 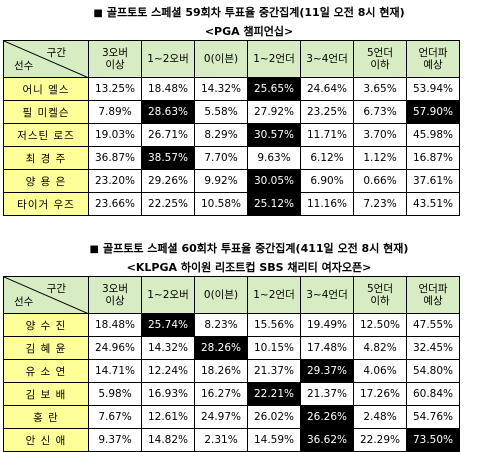 What do you see at coordinates (46, 89) in the screenshot?
I see `player-name-cell: 어니 엘스` at bounding box center [46, 89].